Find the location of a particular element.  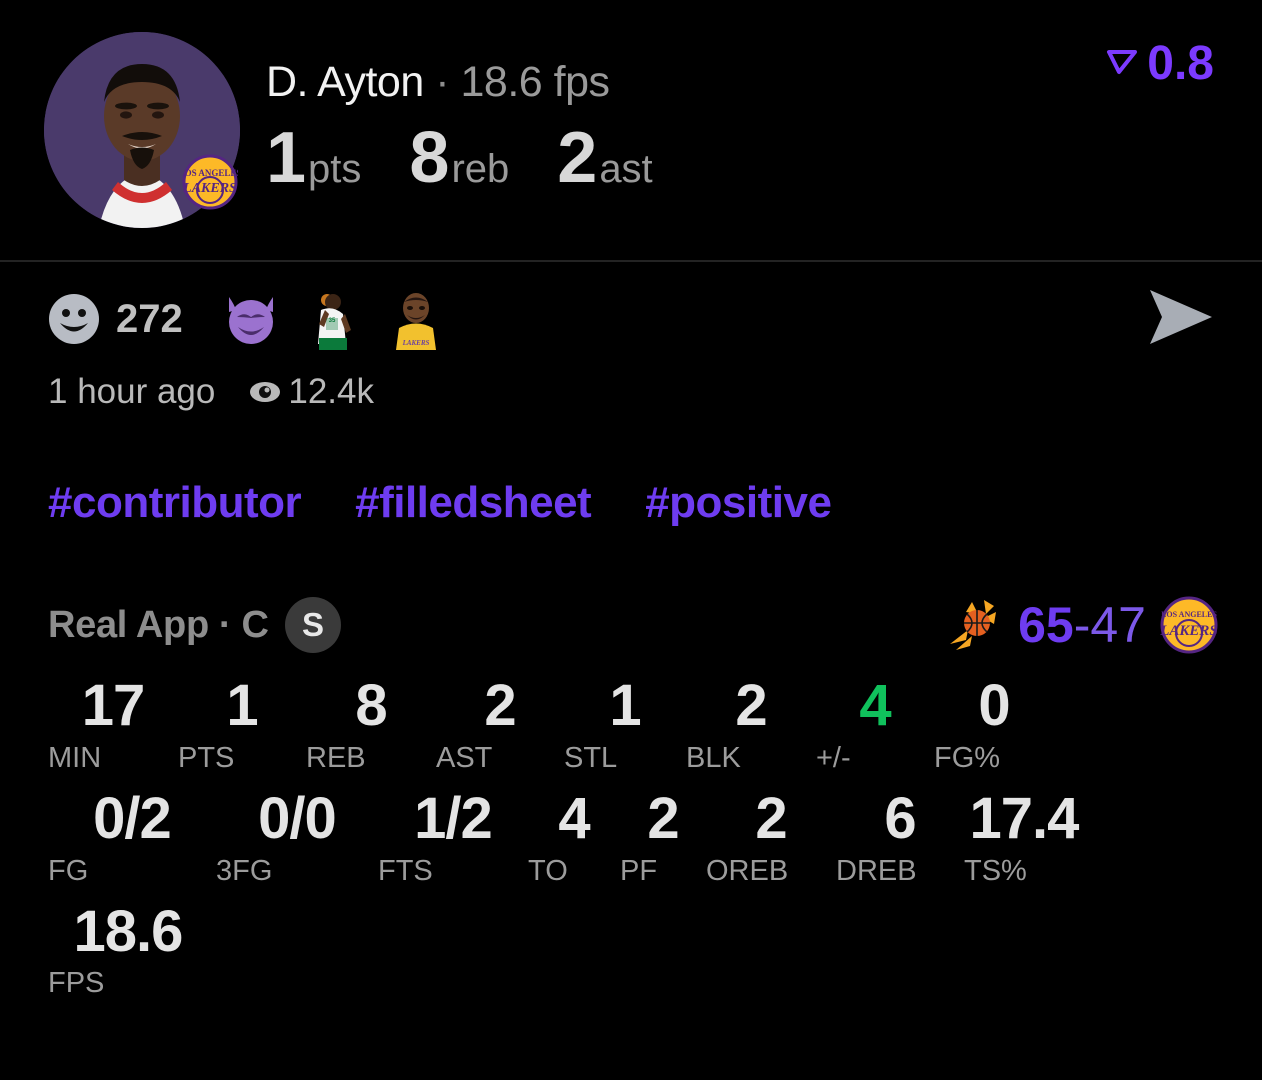

stat-value: 6 is located at coordinates (900, 818).